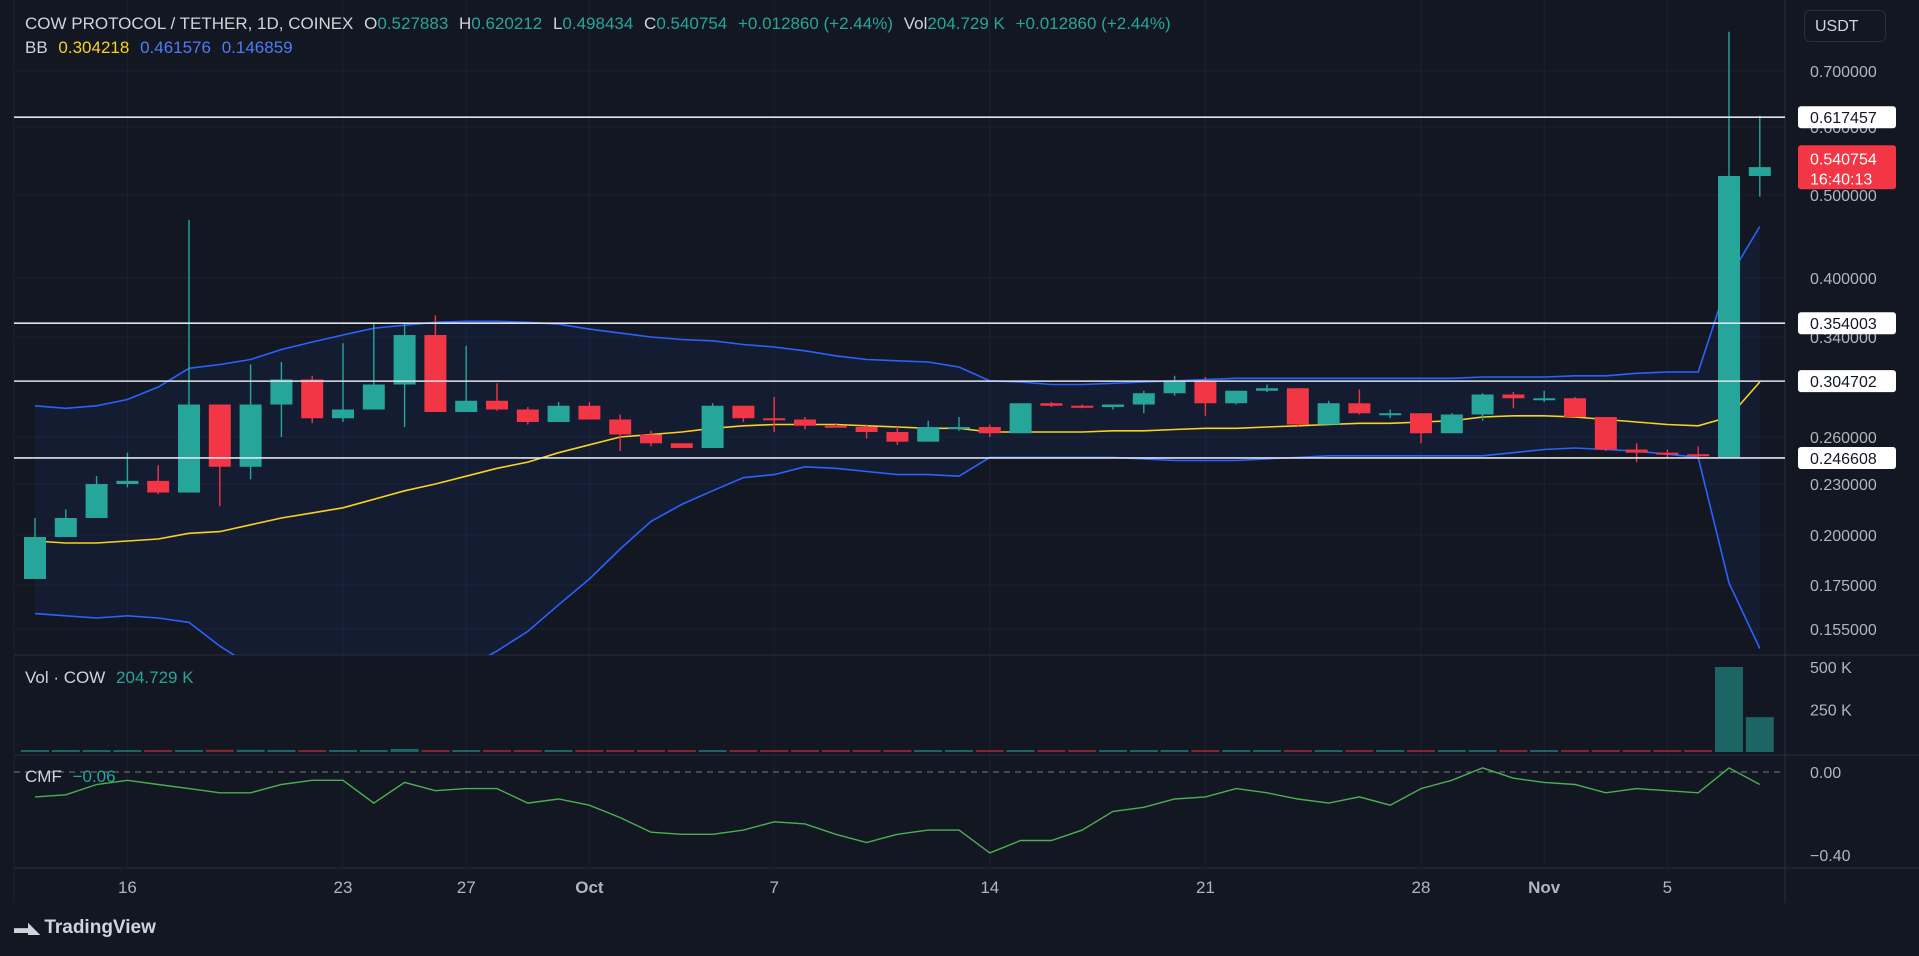 This screenshot has height=956, width=1919. I want to click on low-value: 0.498434, so click(598, 23).